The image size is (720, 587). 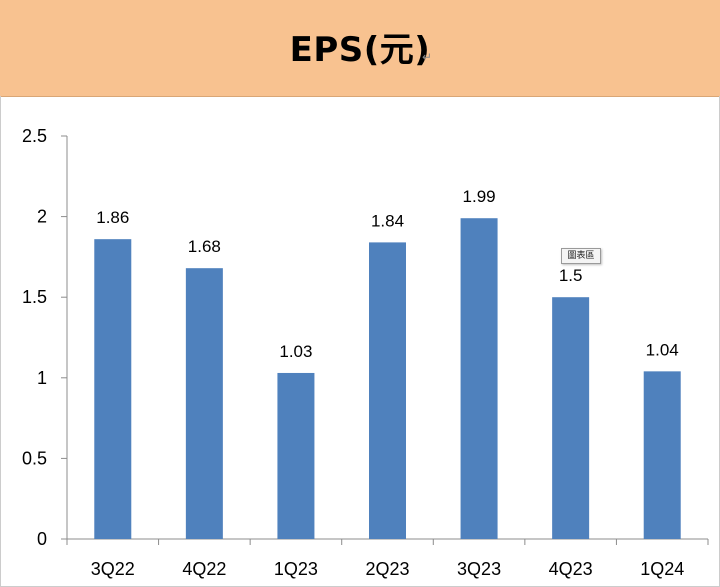 I want to click on paragraph-mark-icon: ↵, so click(x=427, y=57).